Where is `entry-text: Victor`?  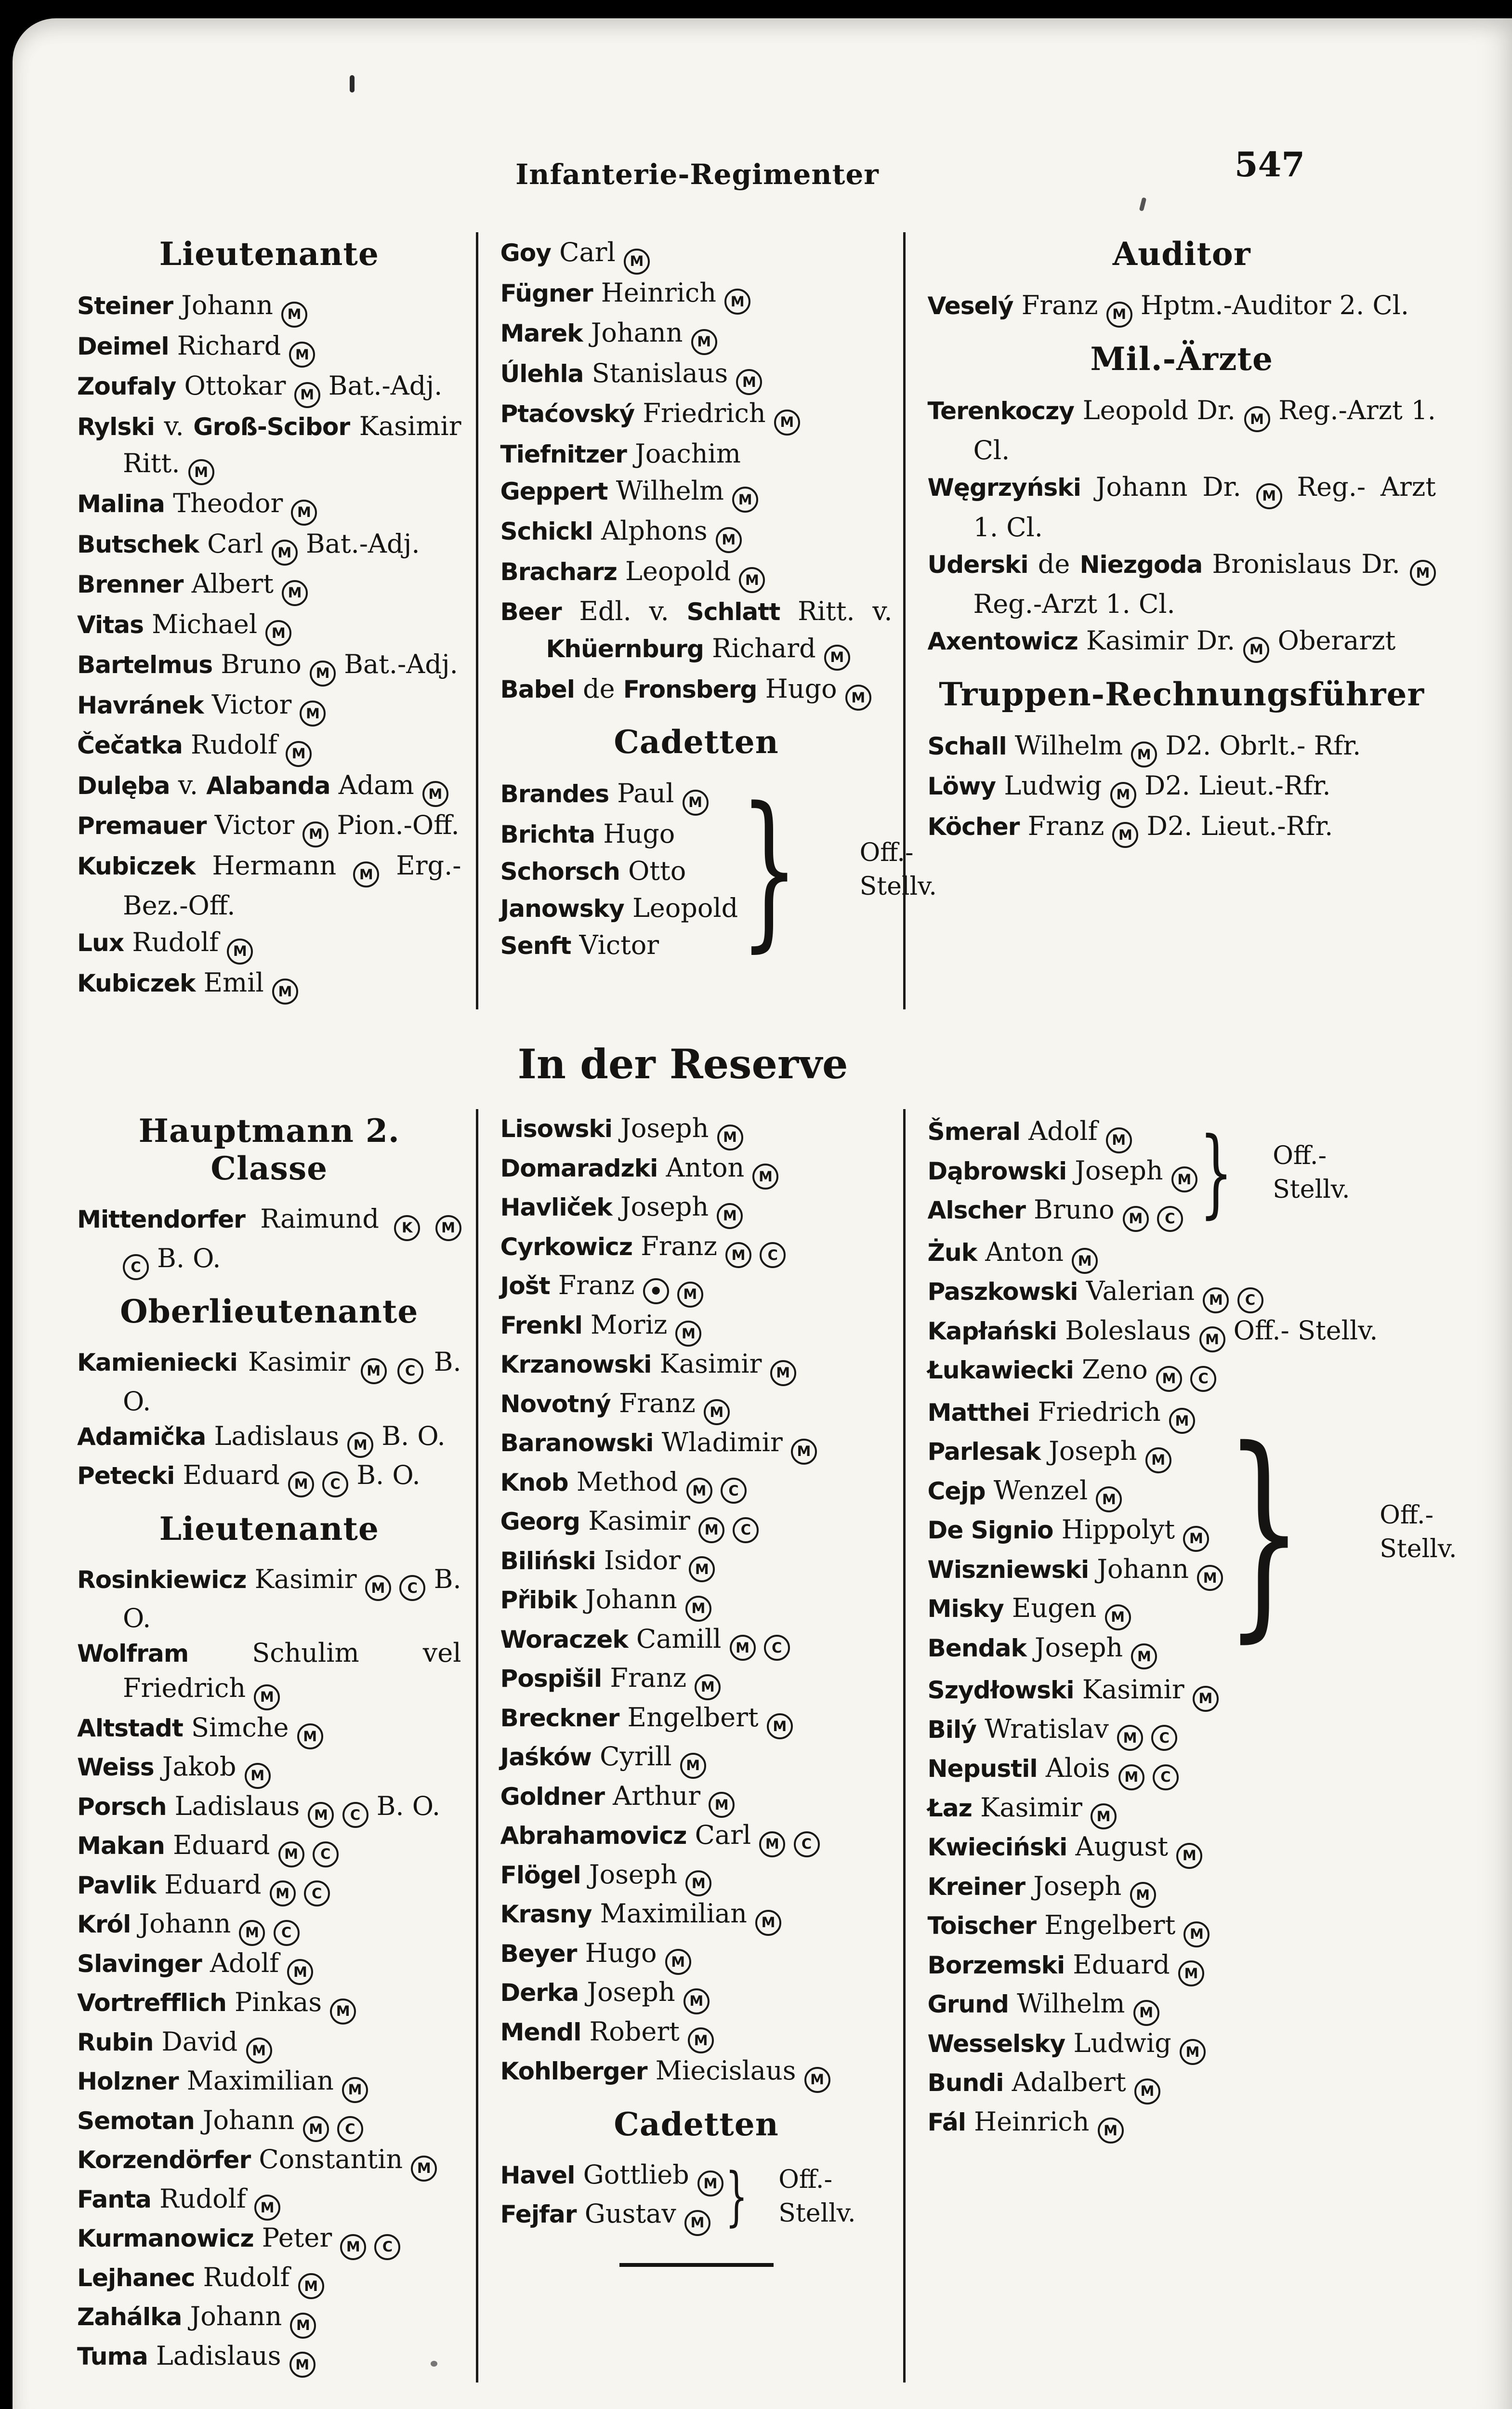
entry-text: Victor is located at coordinates (254, 825).